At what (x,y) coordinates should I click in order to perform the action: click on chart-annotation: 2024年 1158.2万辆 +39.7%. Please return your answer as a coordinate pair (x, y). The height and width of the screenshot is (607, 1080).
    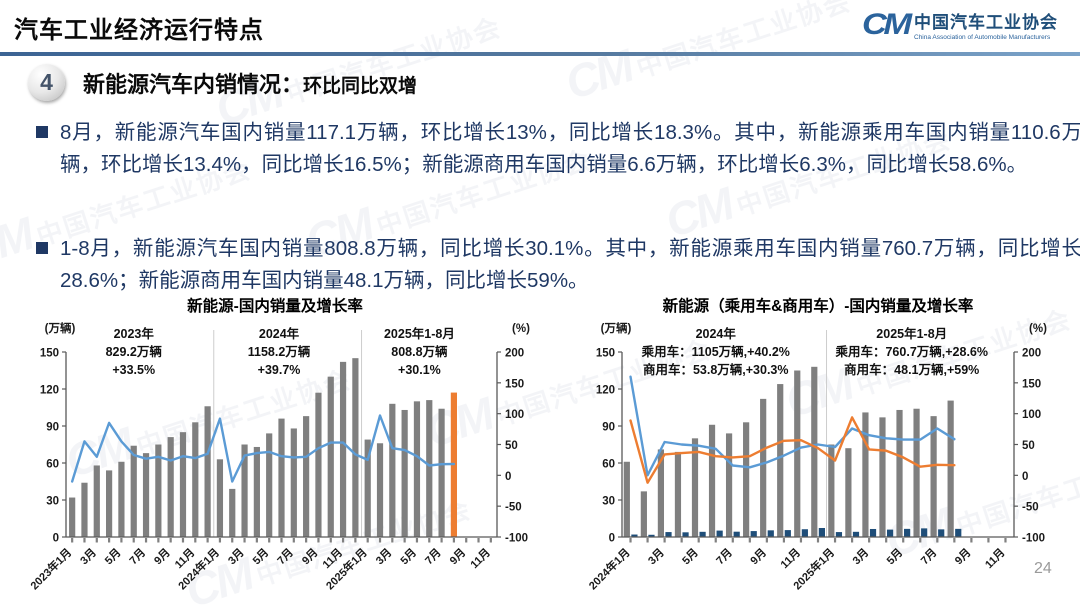
    Looking at the image, I should click on (279, 351).